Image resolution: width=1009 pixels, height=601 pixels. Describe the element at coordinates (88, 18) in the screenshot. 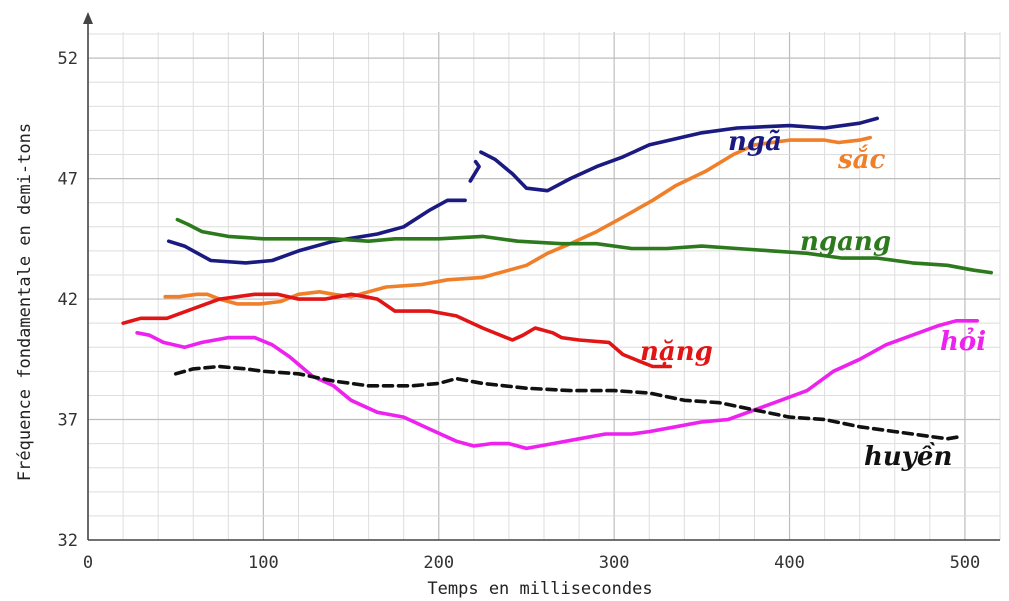

I see `y-axis-arrow` at that location.